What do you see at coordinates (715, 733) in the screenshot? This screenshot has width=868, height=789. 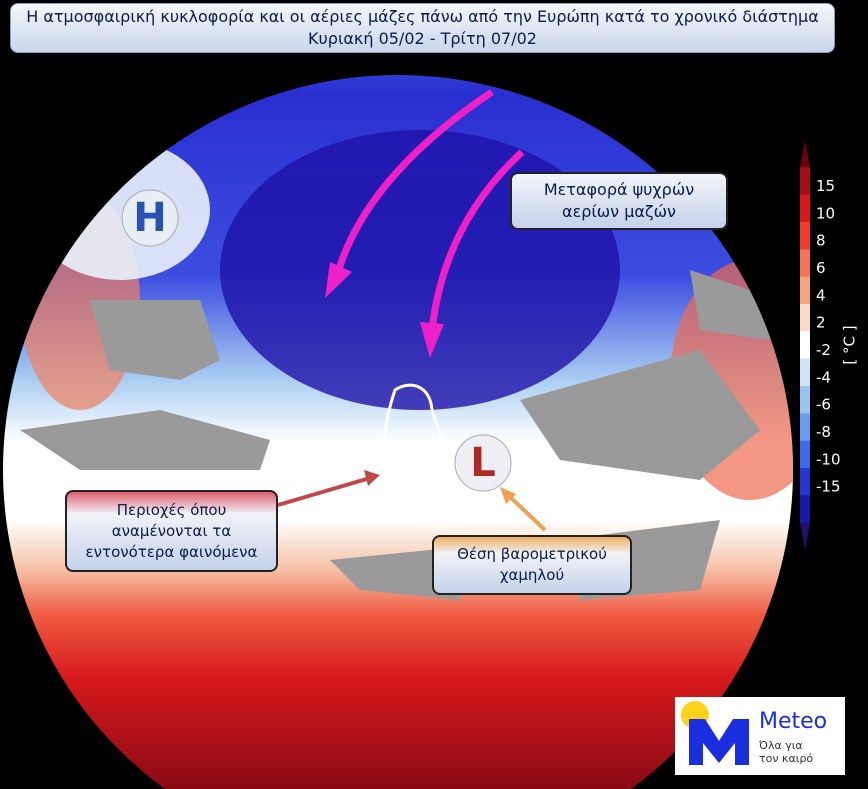 I see `logo-mark` at bounding box center [715, 733].